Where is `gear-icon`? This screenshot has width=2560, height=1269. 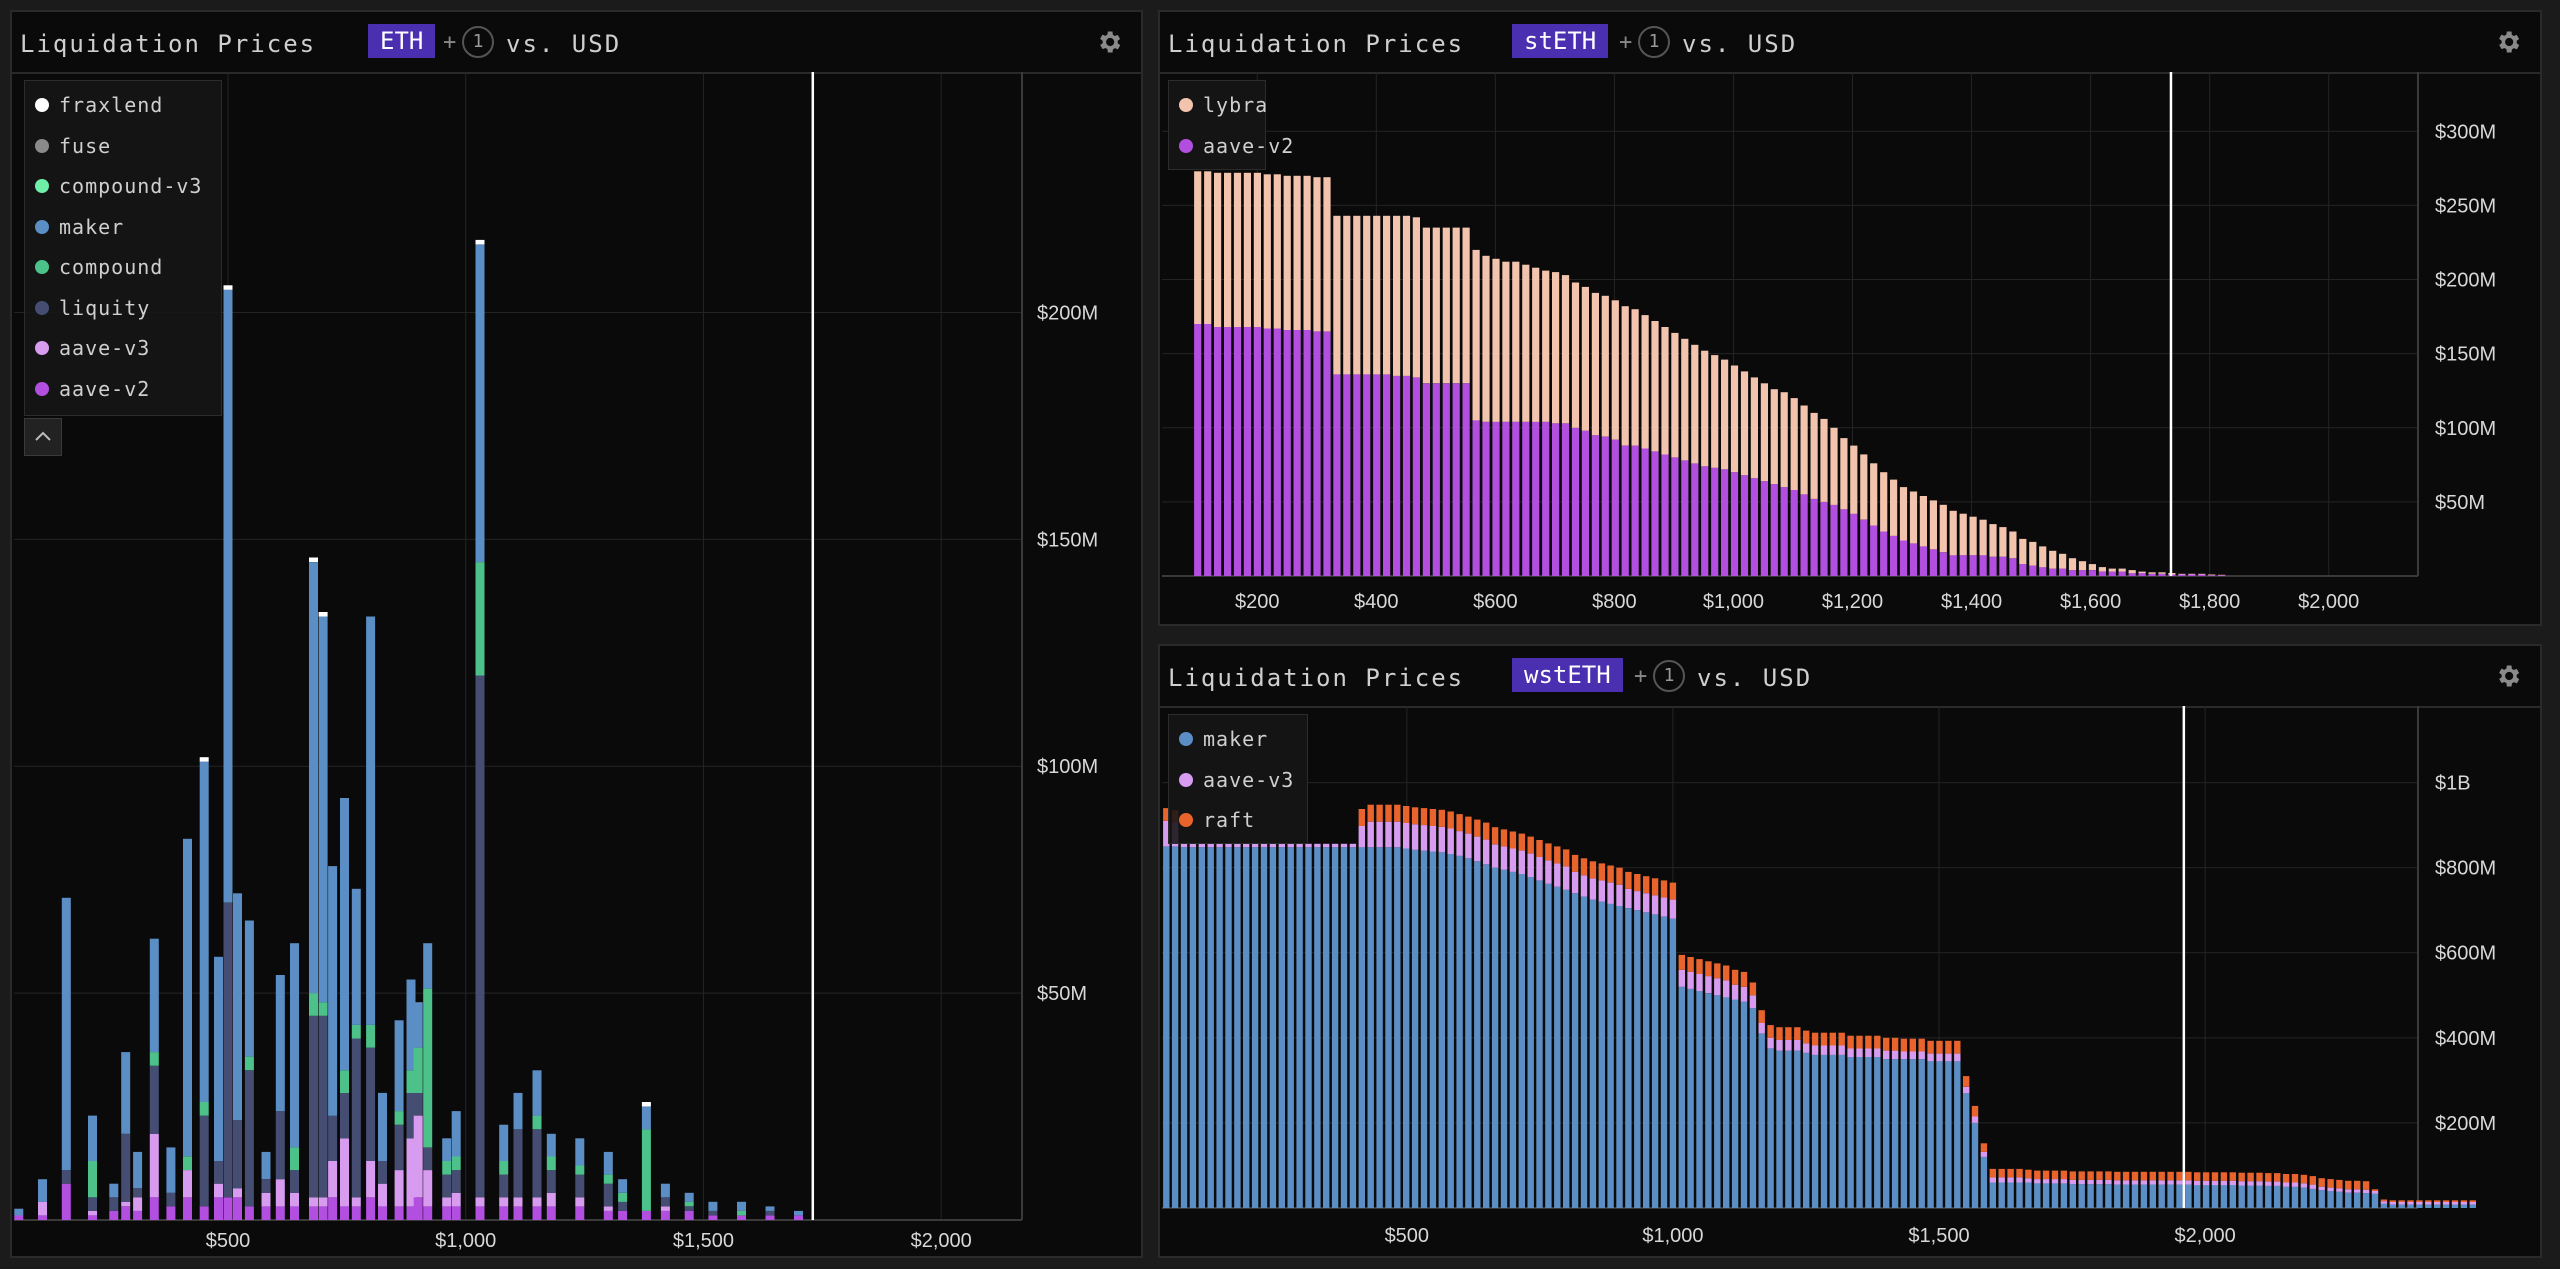 gear-icon is located at coordinates (2508, 676).